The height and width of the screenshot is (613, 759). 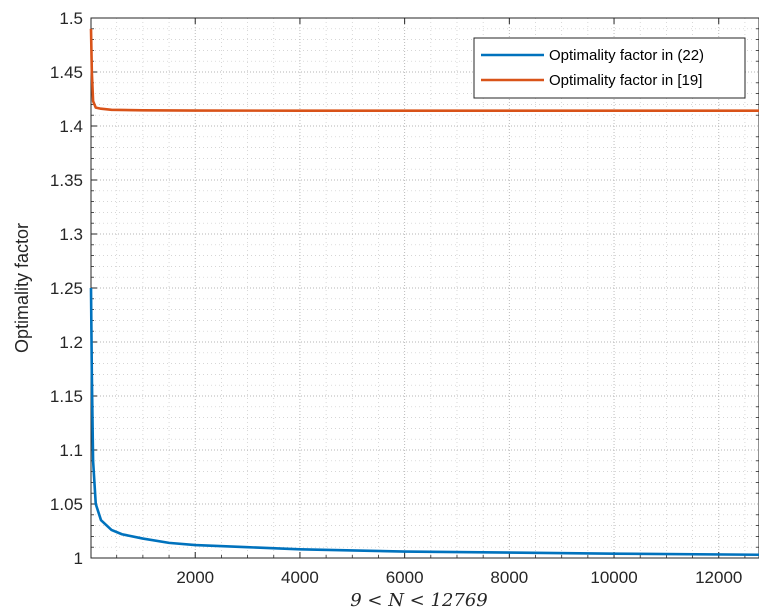 What do you see at coordinates (195, 577) in the screenshot?
I see `x-tick-label: 2000` at bounding box center [195, 577].